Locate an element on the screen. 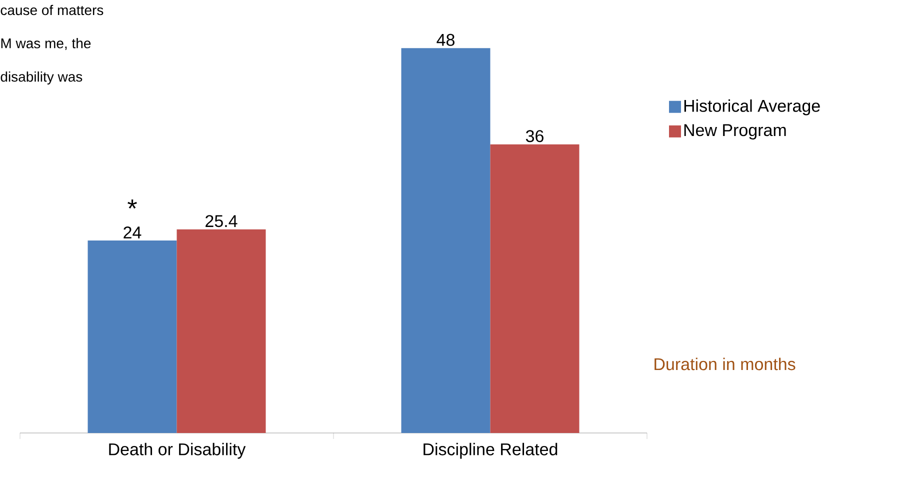 This screenshot has height=478, width=902. annotation: disability was is located at coordinates (41, 78).